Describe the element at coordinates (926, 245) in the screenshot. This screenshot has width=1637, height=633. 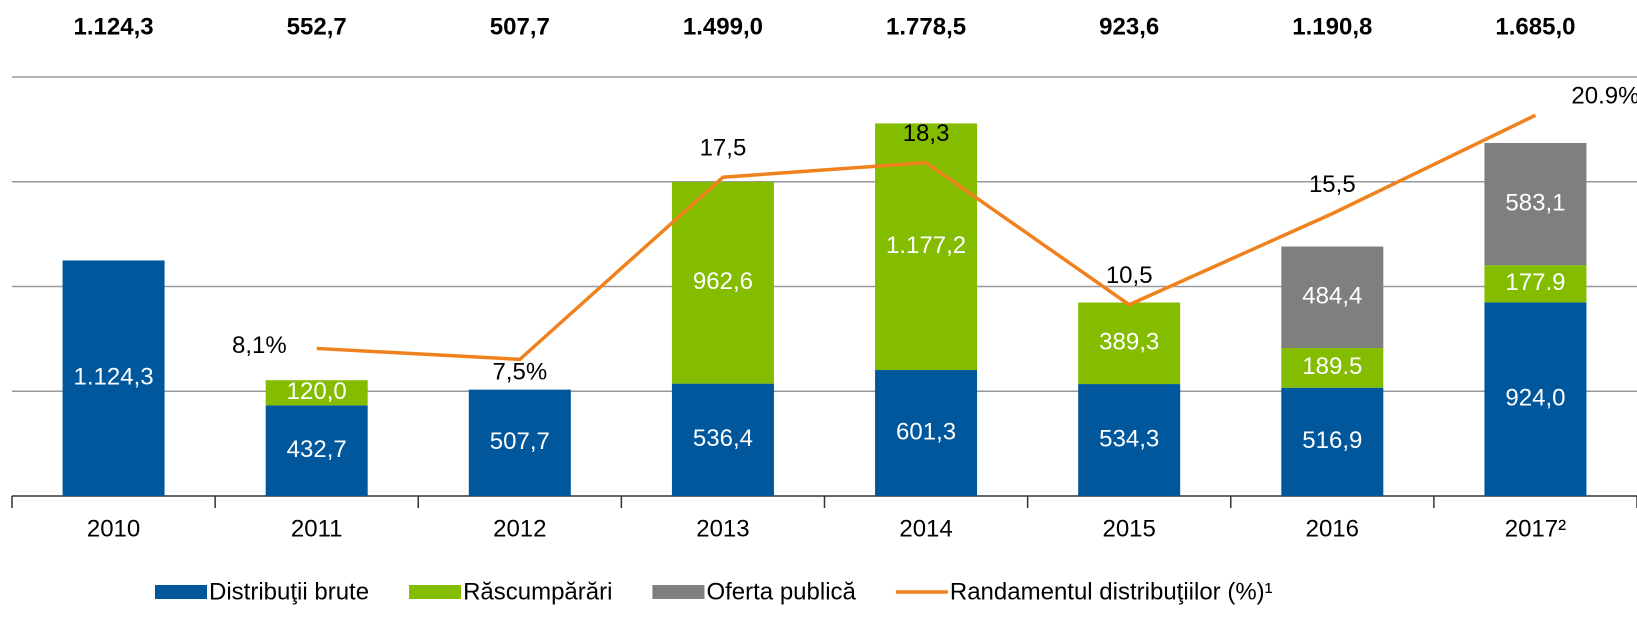
I see `value-label: 1.177,2` at that location.